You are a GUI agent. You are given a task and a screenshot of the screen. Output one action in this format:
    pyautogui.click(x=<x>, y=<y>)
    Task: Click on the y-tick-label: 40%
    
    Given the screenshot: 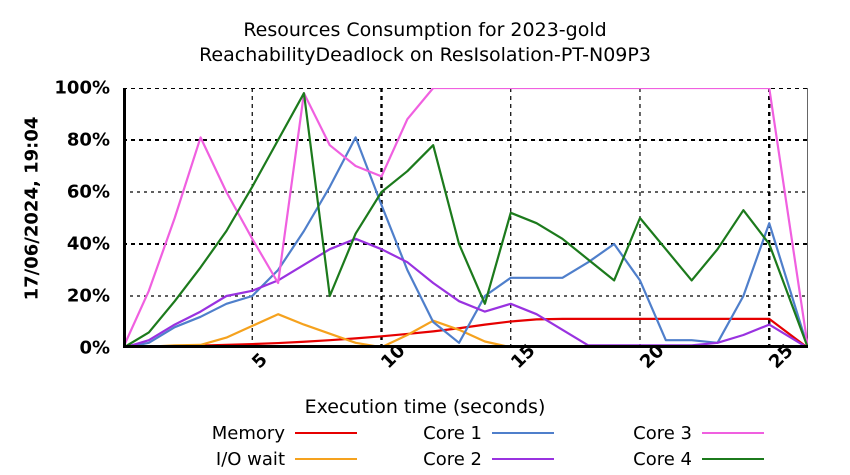 What is the action you would take?
    pyautogui.click(x=88, y=244)
    